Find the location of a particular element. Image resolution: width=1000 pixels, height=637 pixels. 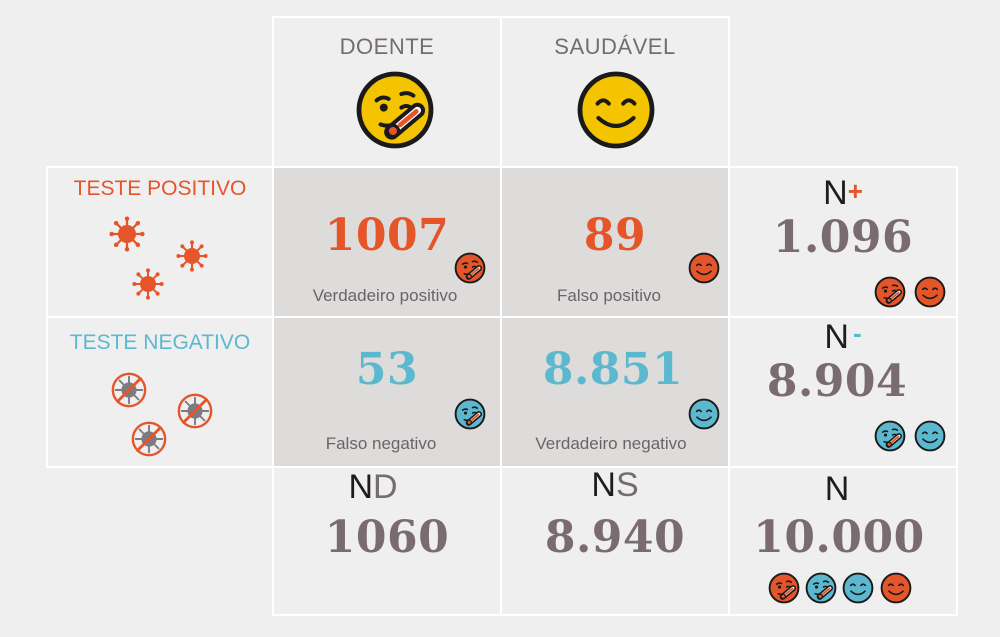

n-d-sub: D is located at coordinates (385, 487).